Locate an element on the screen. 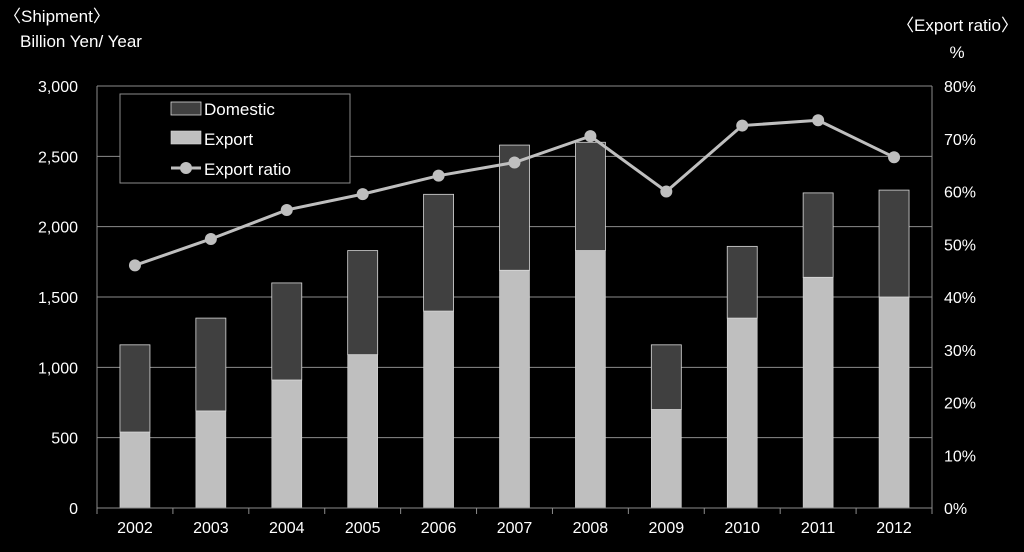  legend-swatch-domestic is located at coordinates (186, 108).